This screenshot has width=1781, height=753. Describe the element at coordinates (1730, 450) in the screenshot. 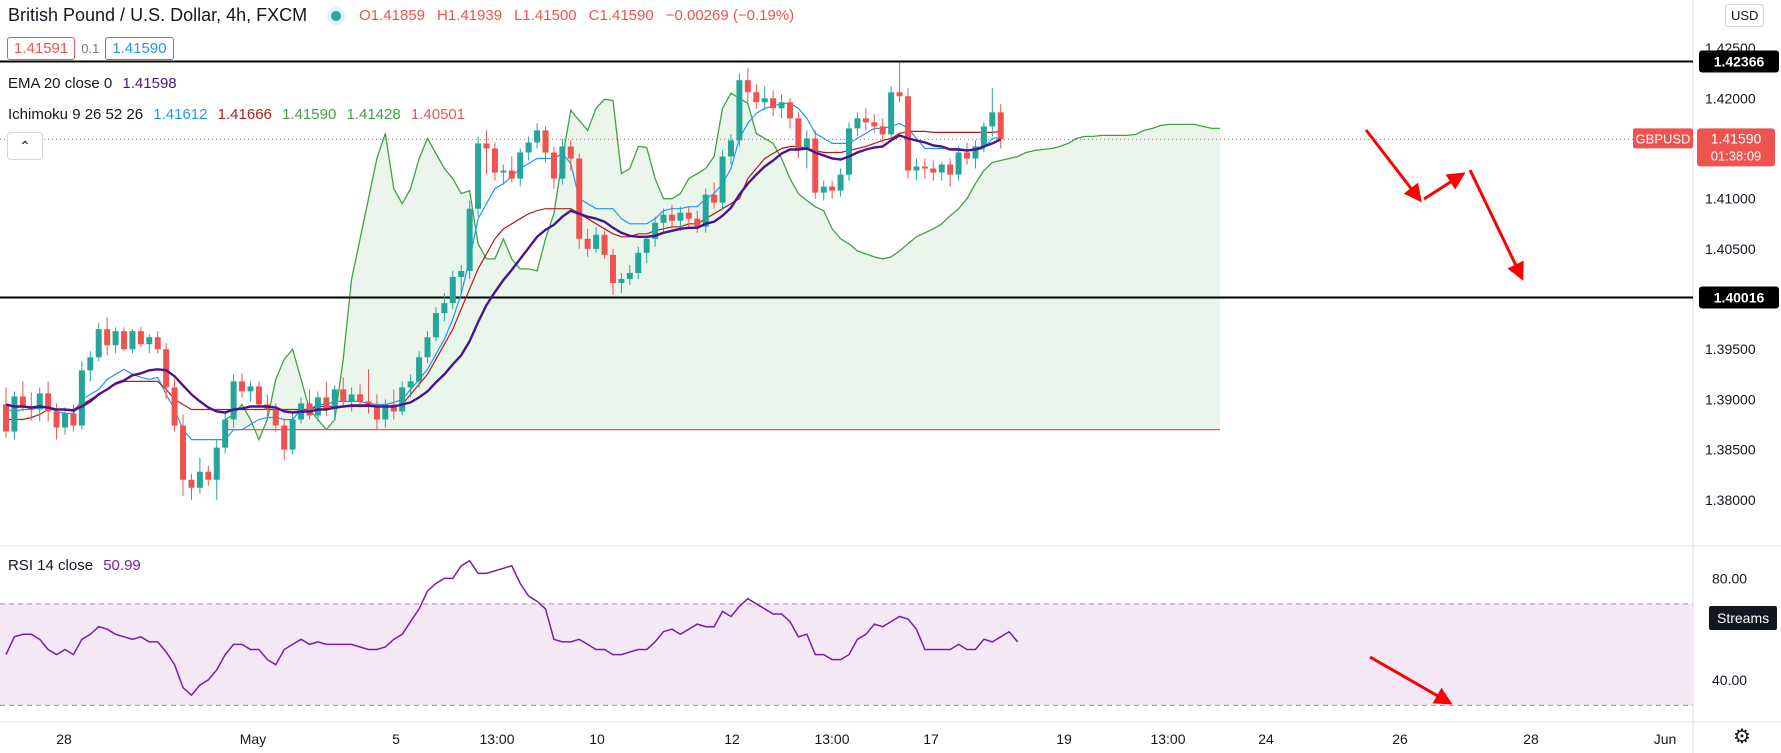

I see `price-tick-label: 1.38500` at that location.